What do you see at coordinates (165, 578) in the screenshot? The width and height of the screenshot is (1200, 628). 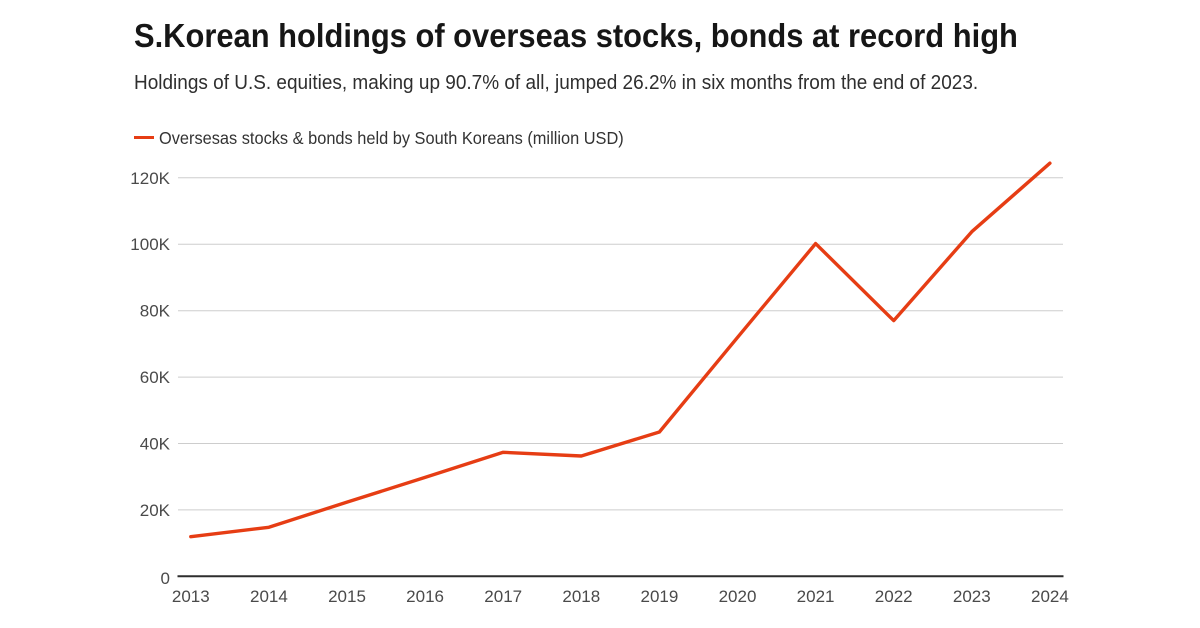 I see `svg-text: 0` at bounding box center [165, 578].